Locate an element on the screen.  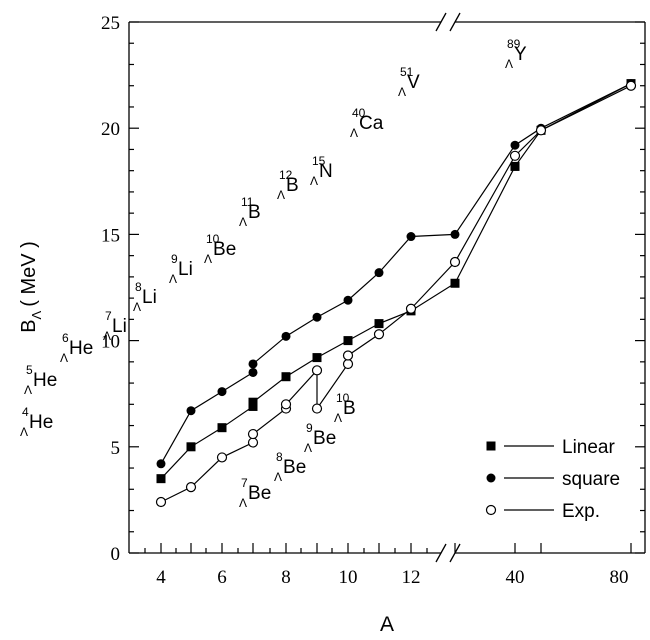
nucleus-label: 89 ΛY is located at coordinates (516, 54).